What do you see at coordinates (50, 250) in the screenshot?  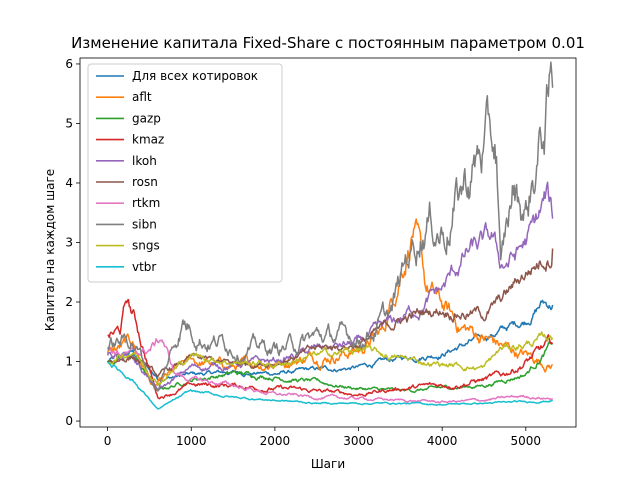 I see `y-axis-label: Капитал на каждом шаге` at bounding box center [50, 250].